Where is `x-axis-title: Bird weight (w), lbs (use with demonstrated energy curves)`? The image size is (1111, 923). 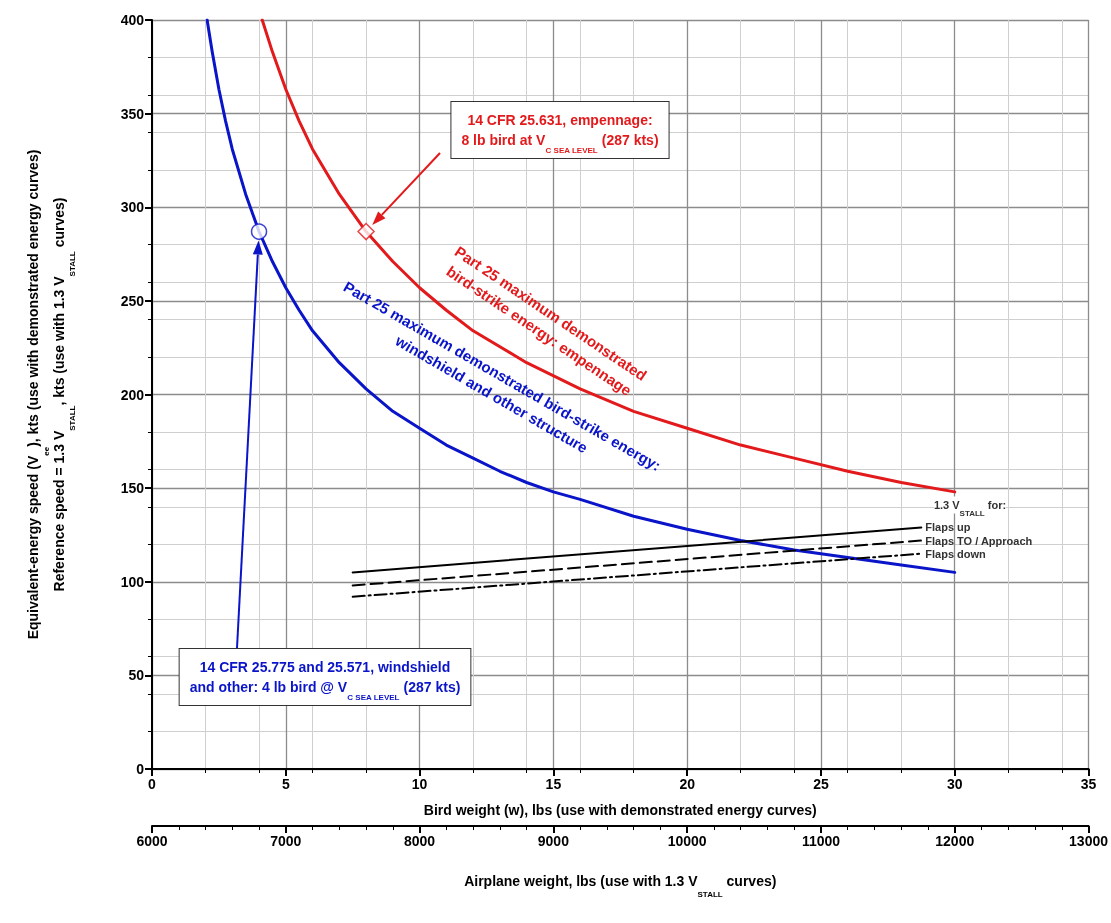 x-axis-title: Bird weight (w), lbs (use with demonstrated energy curves) is located at coordinates (620, 810).